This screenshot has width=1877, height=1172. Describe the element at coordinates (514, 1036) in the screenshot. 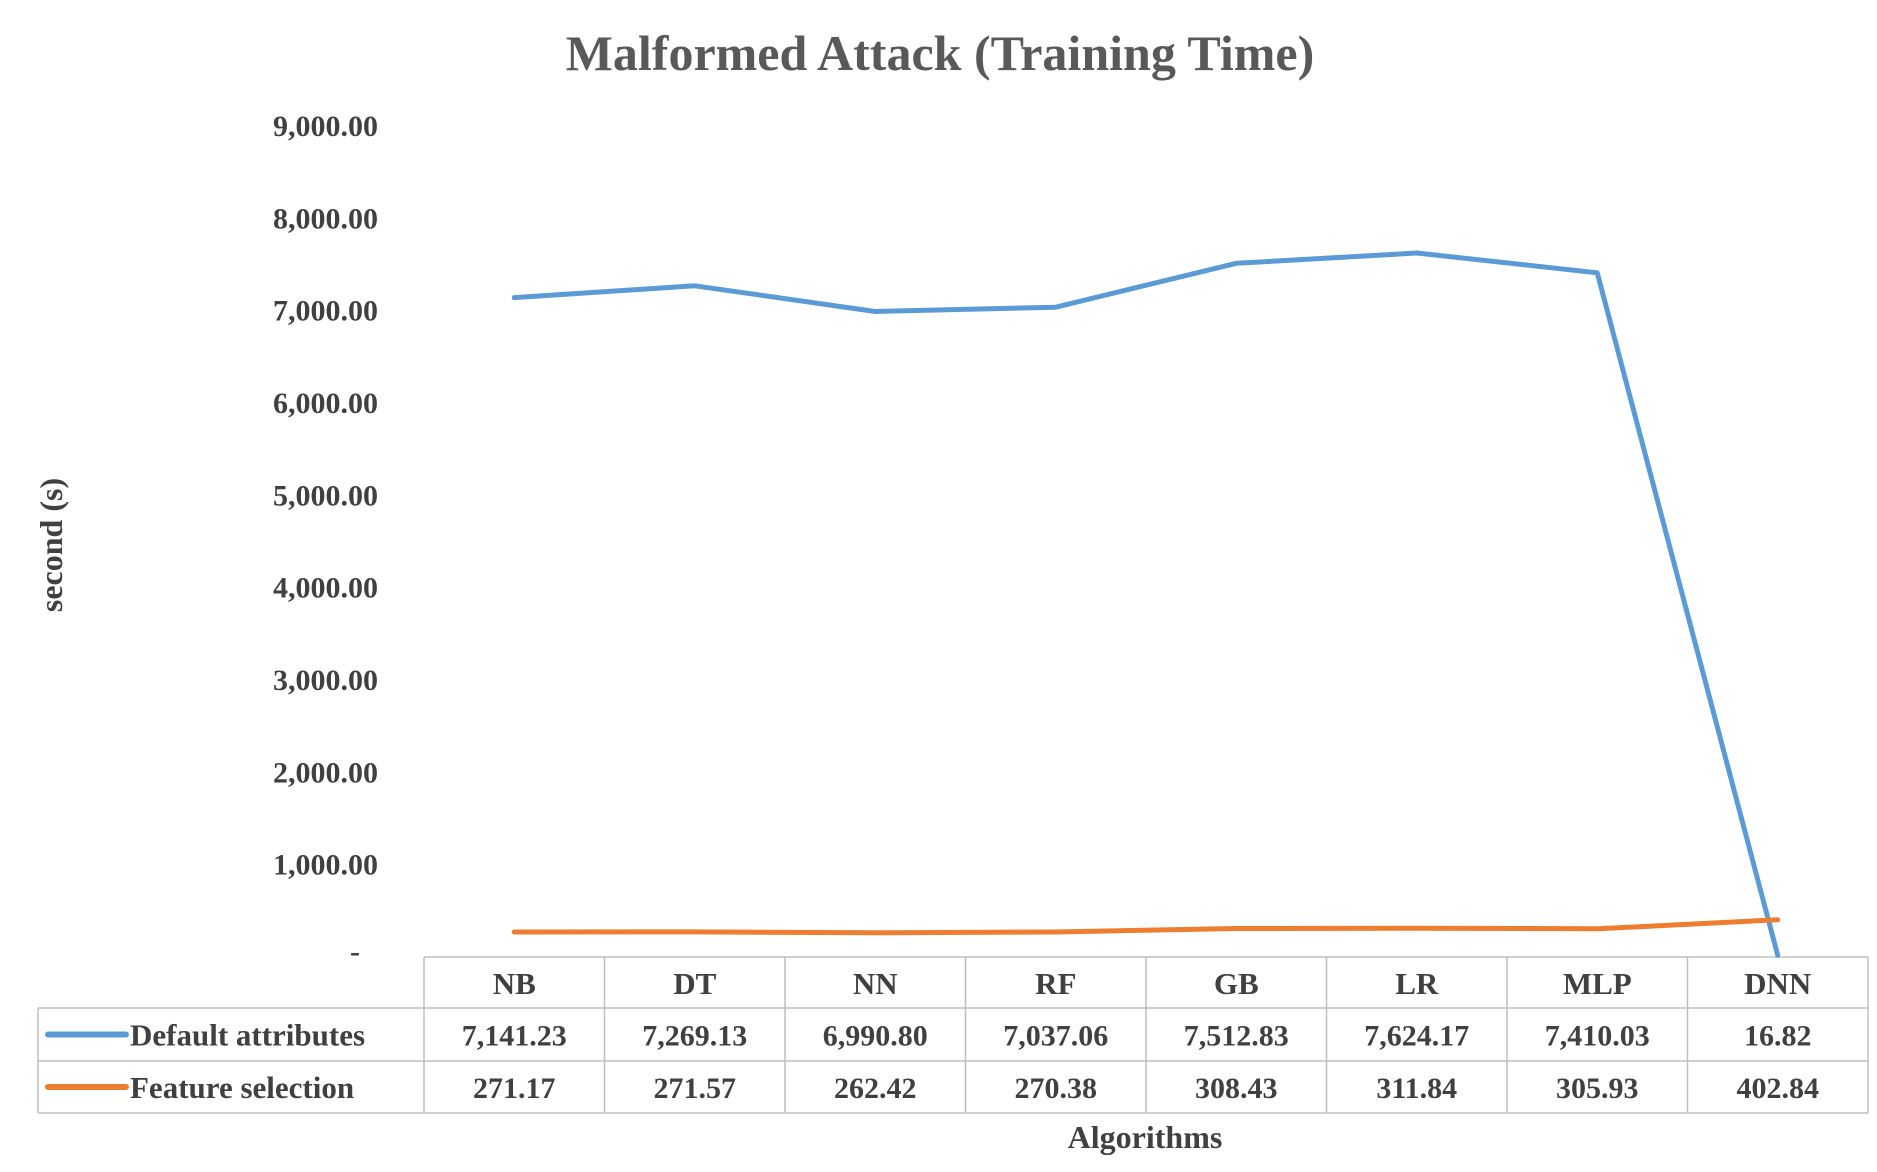

I see `table-cell-value: 7,141.23` at that location.